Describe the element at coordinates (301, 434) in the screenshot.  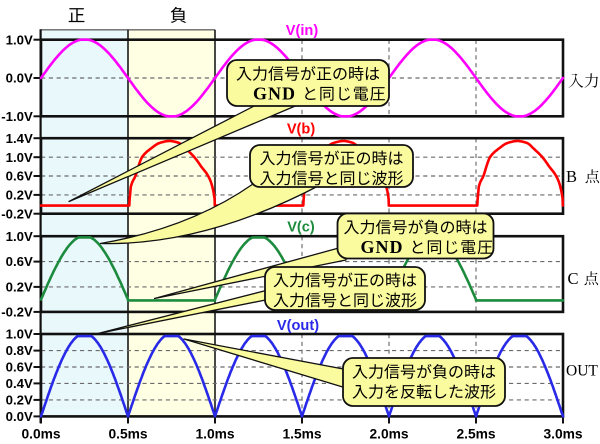
I see `svg-text: 1.5ms` at that location.